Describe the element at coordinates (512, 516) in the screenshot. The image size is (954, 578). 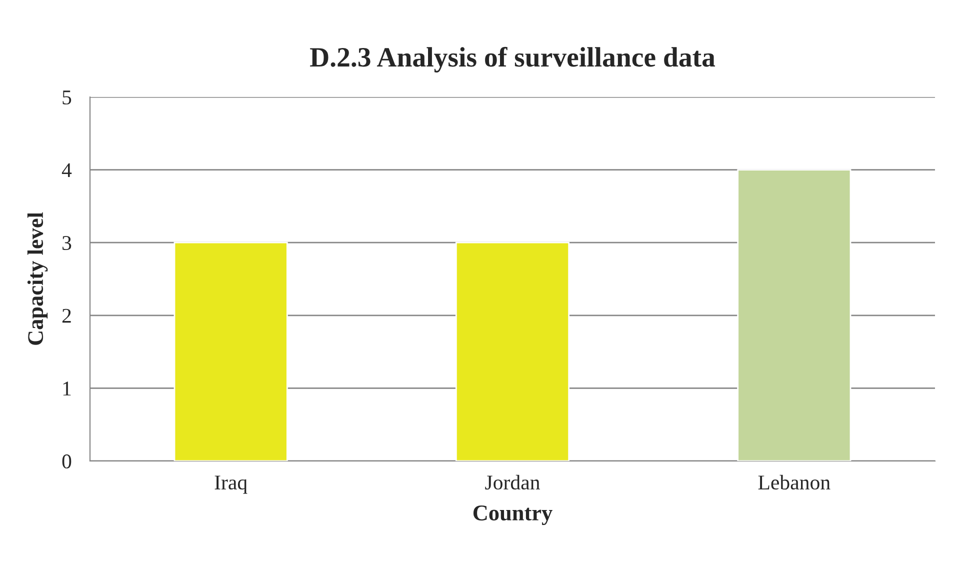
I see `x-axis-title: Country` at that location.